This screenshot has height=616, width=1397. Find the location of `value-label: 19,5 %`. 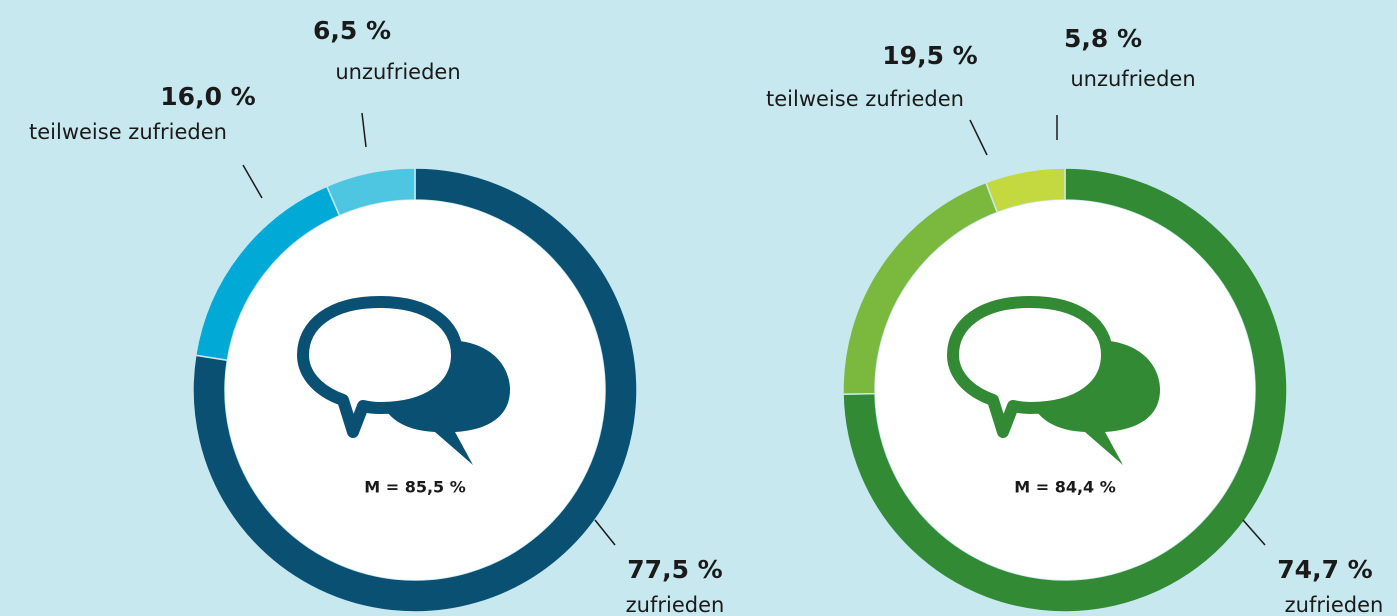

value-label: 19,5 % is located at coordinates (929, 55).